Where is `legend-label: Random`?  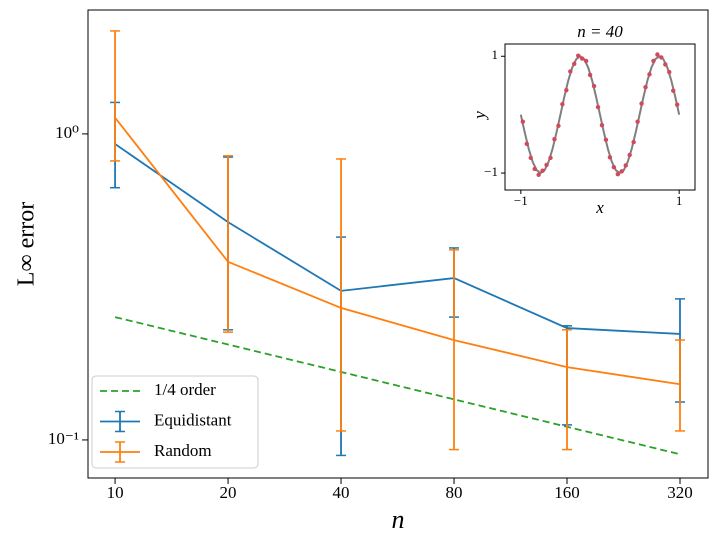 legend-label: Random is located at coordinates (183, 450).